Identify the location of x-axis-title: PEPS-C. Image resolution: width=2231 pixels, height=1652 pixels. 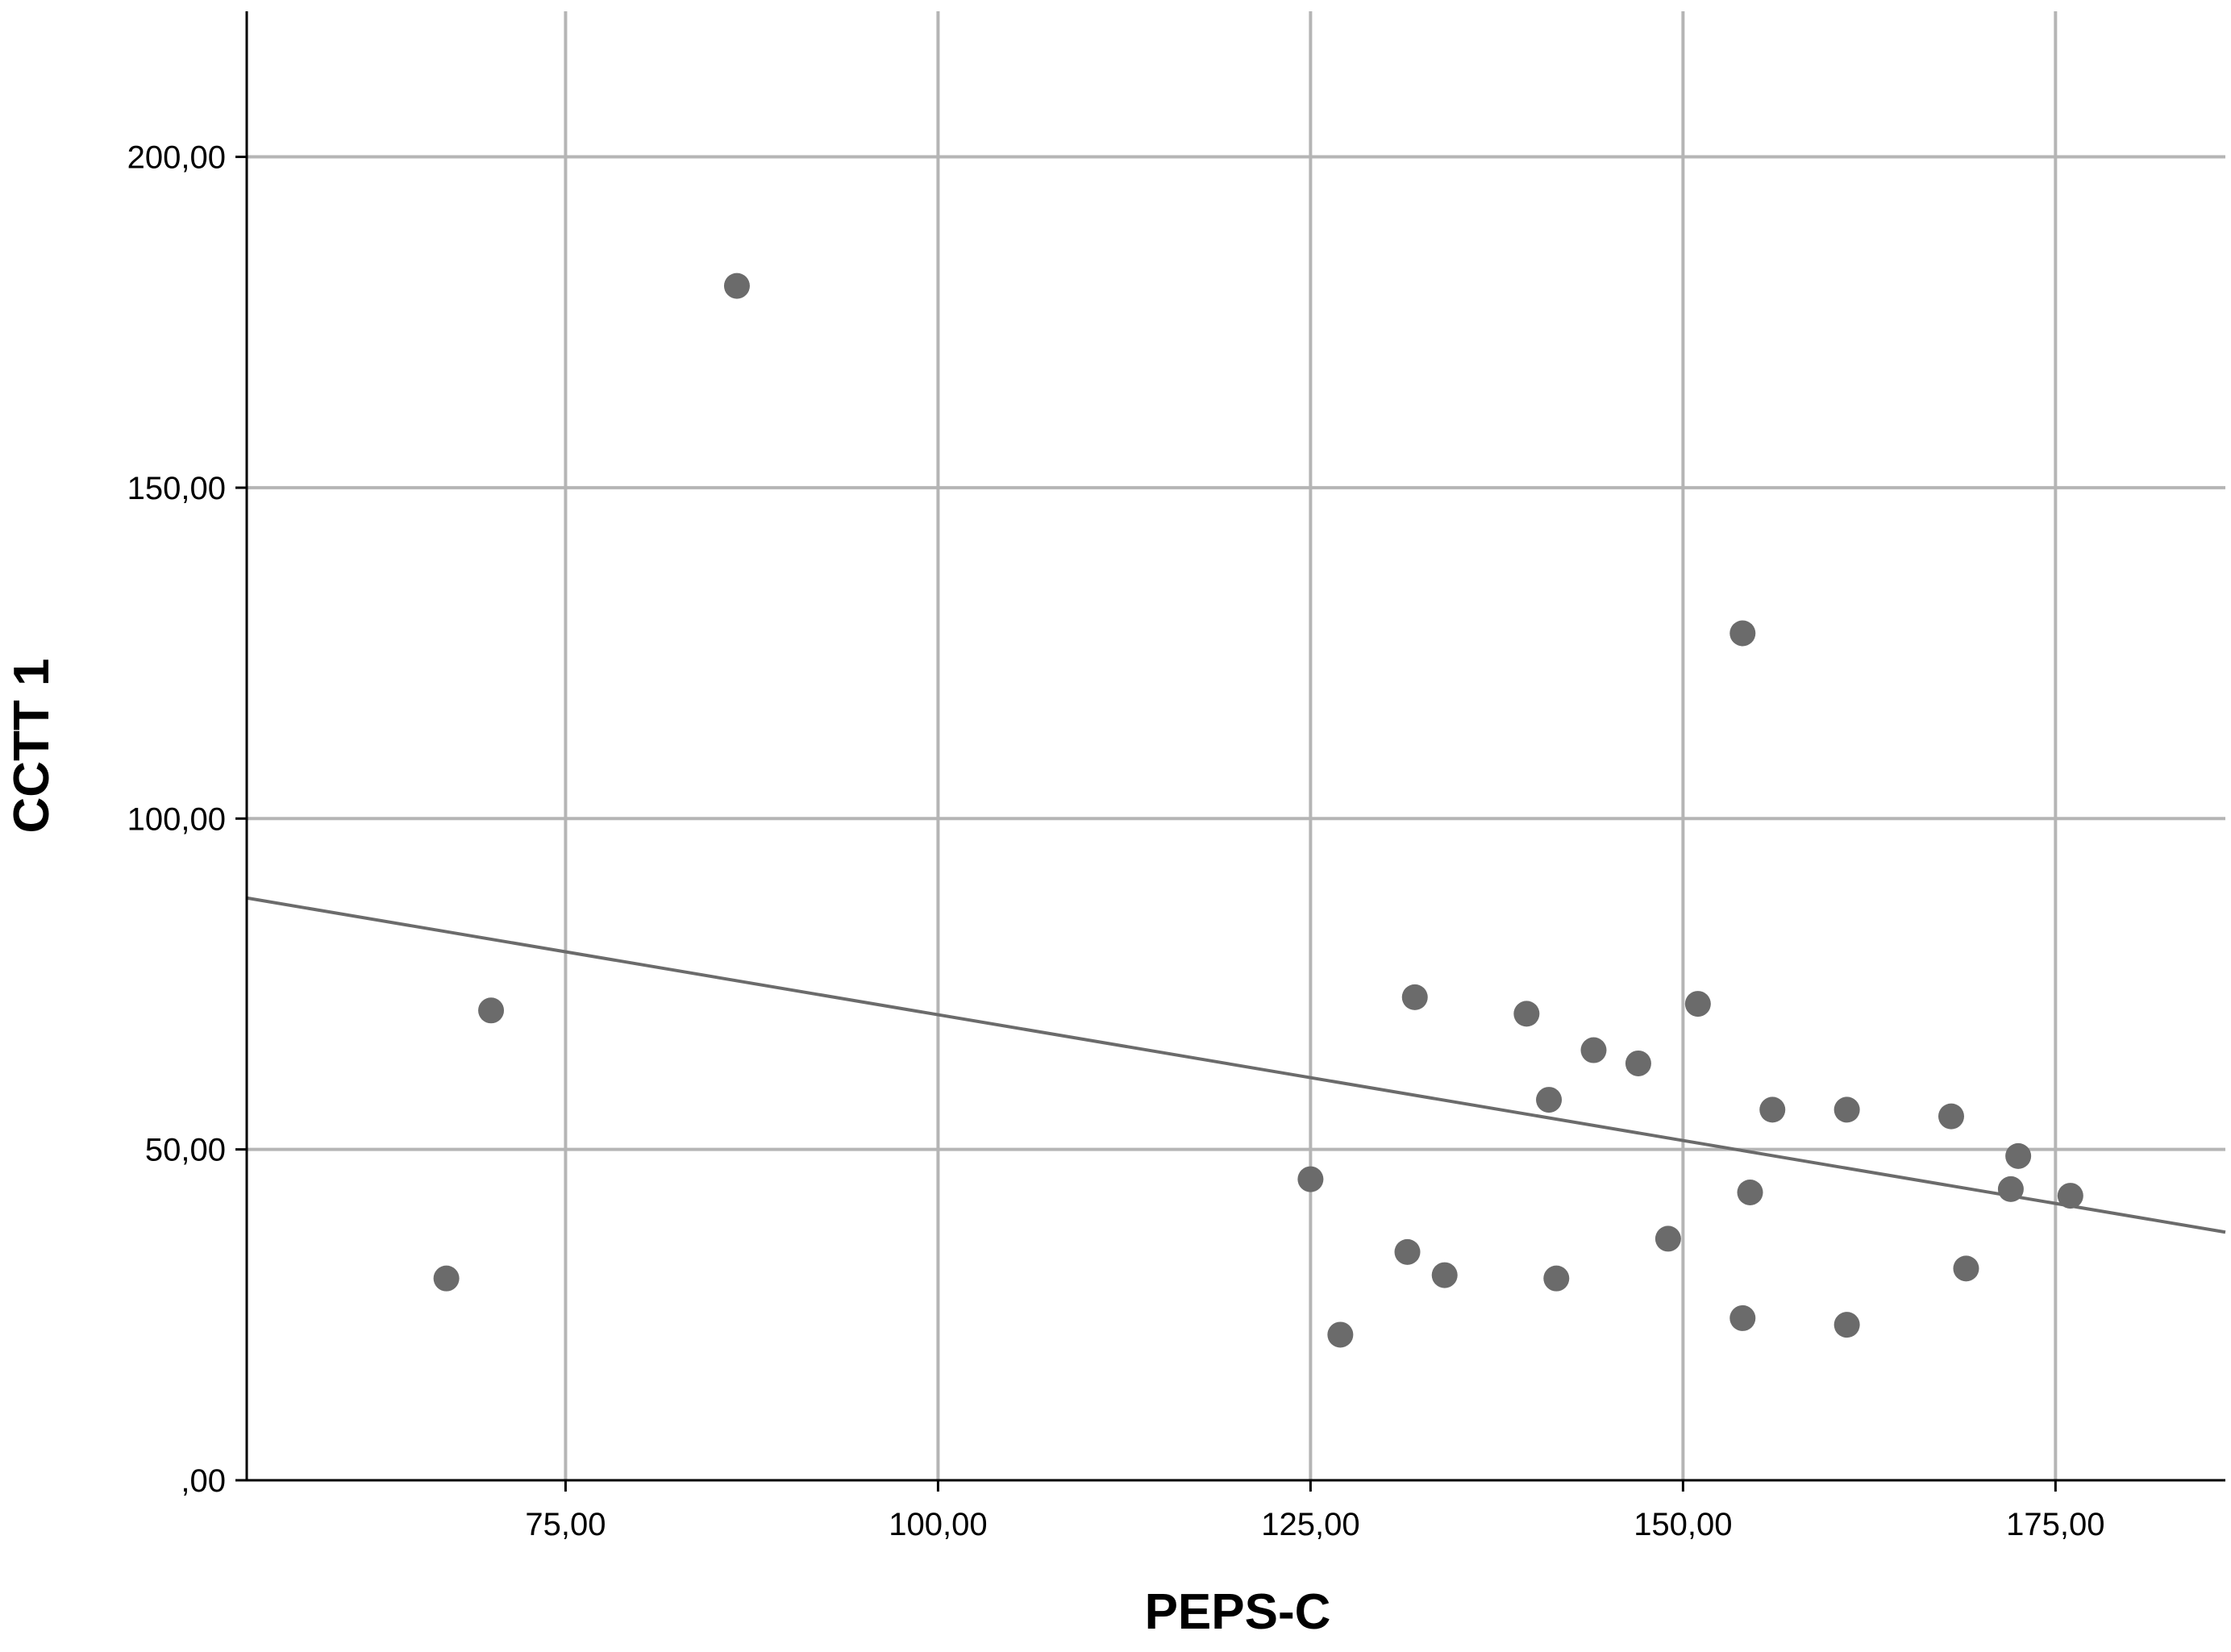
(1238, 1612).